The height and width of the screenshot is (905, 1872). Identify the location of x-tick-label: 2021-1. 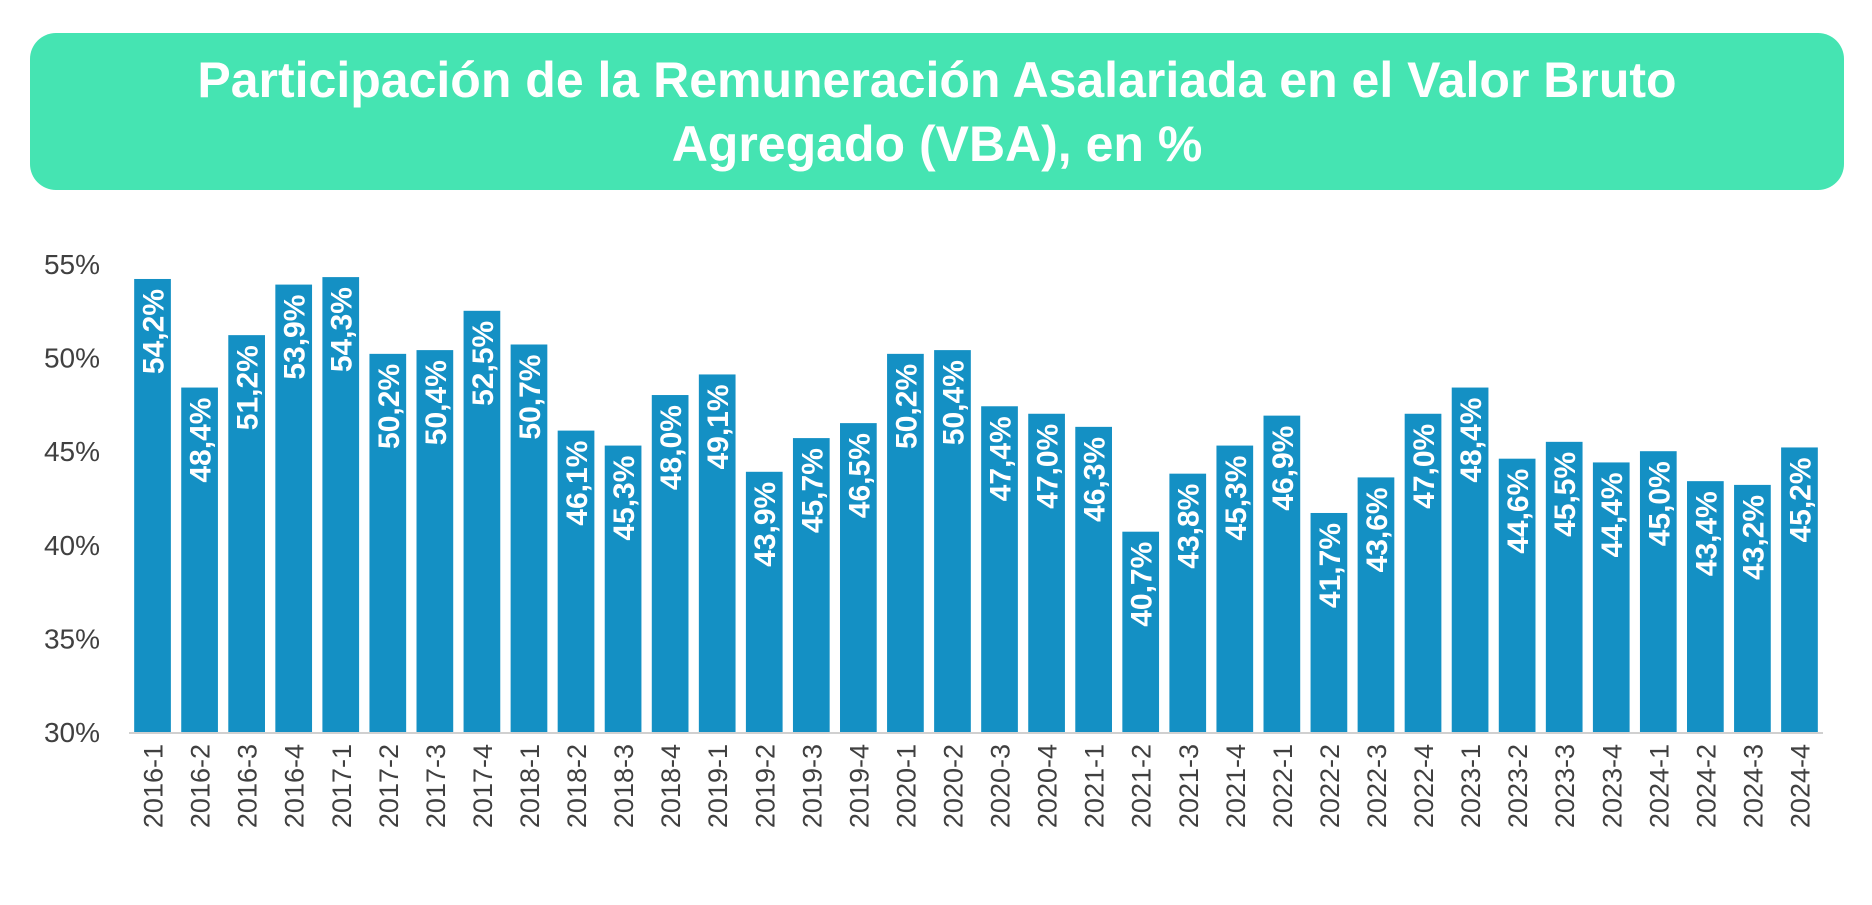
(1095, 786).